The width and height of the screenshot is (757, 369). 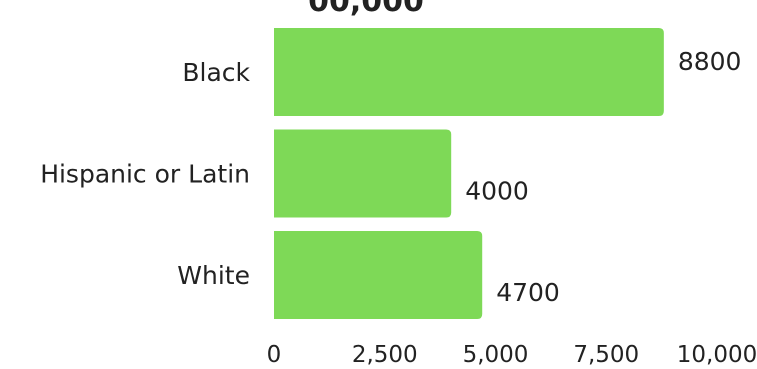 What do you see at coordinates (710, 61) in the screenshot?
I see `value-label-black: 8800` at bounding box center [710, 61].